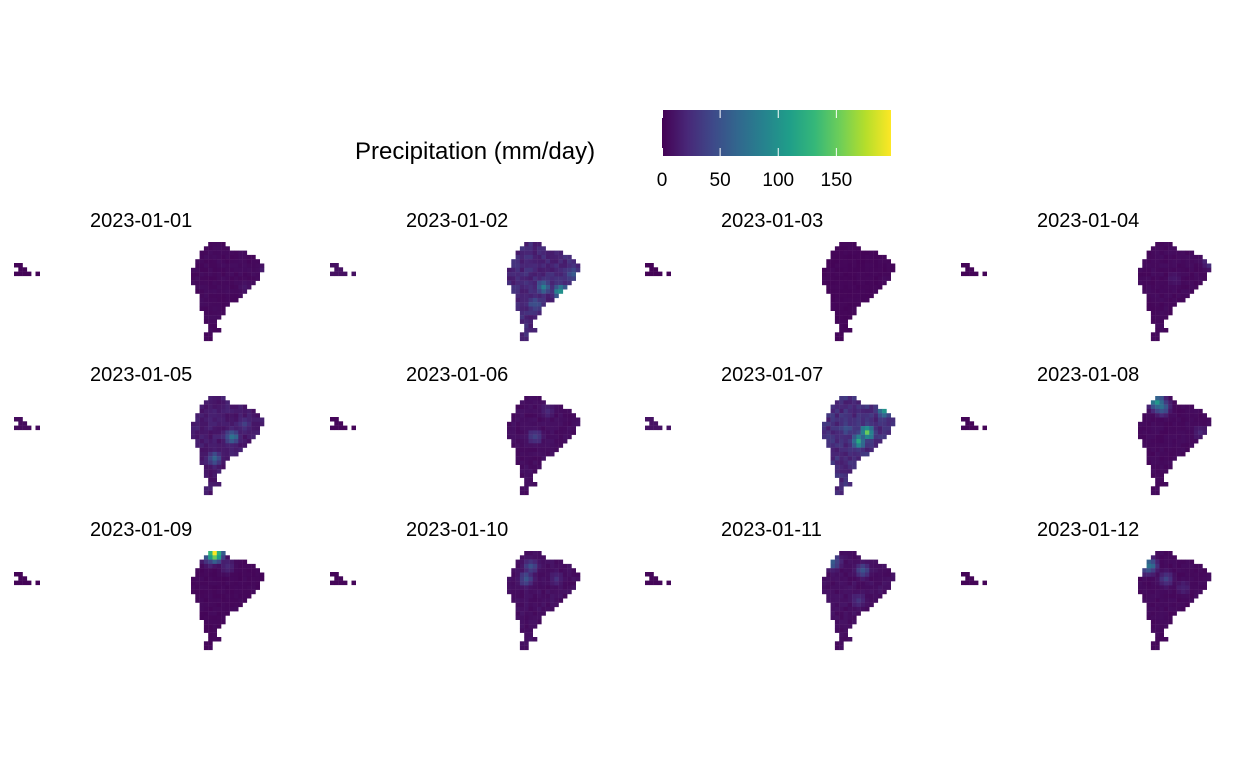  Describe the element at coordinates (770, 601) in the screenshot. I see `facet-map` at that location.